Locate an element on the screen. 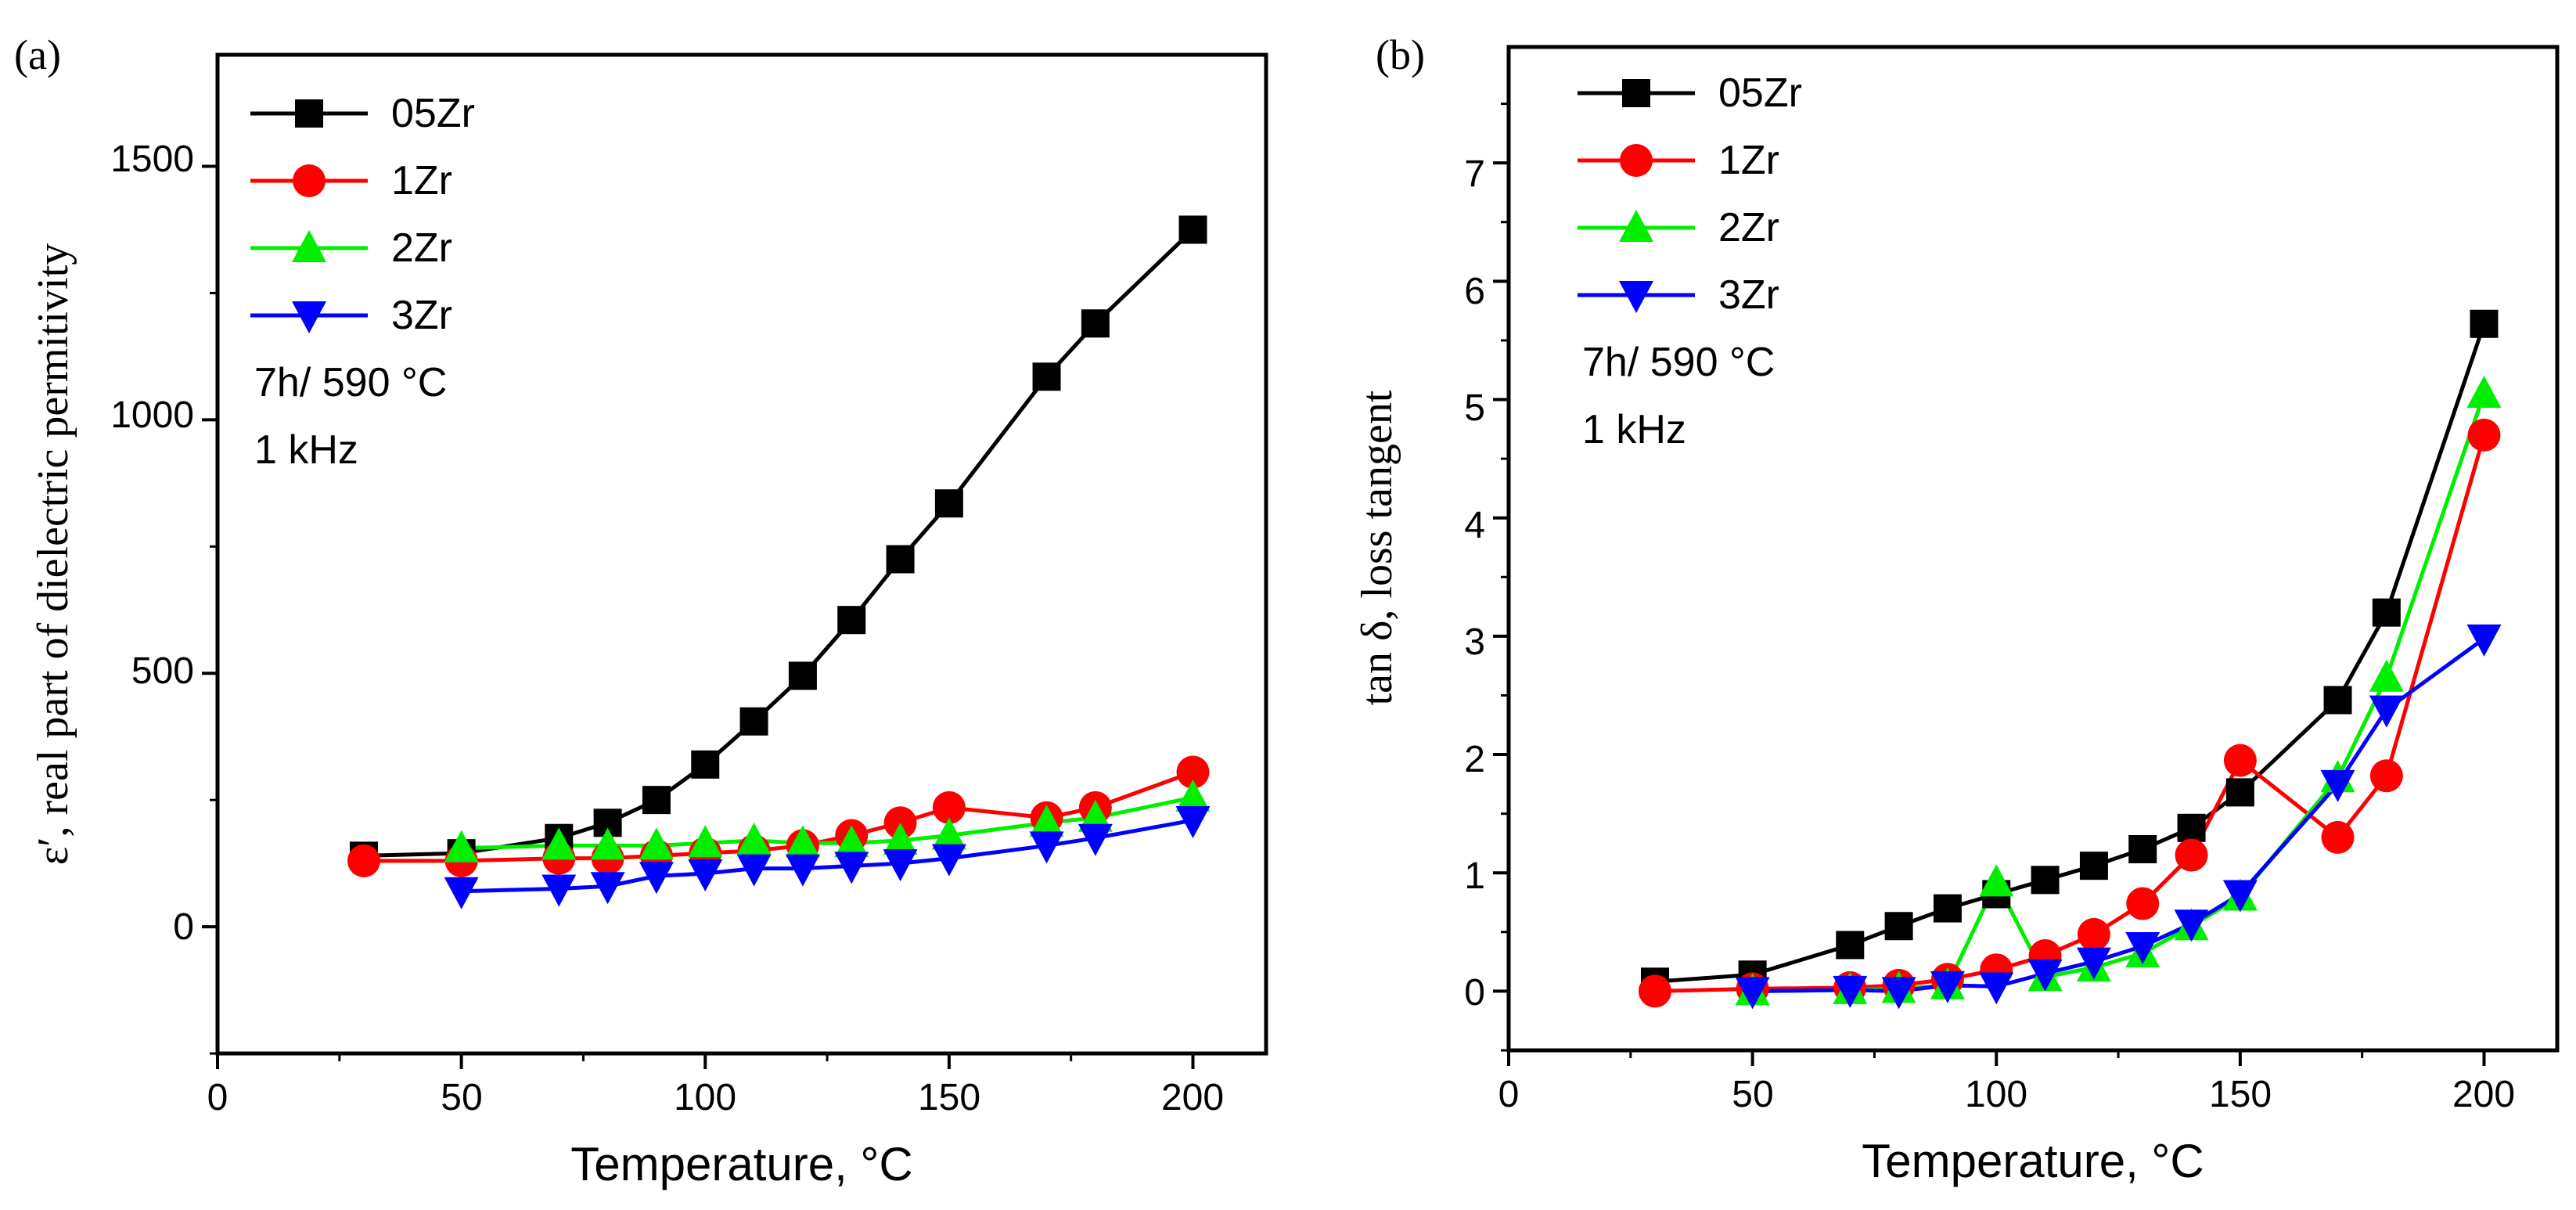  panel-b-legend: 05Zr 1Zr 2Zr 3Zr is located at coordinates (1690, 194).